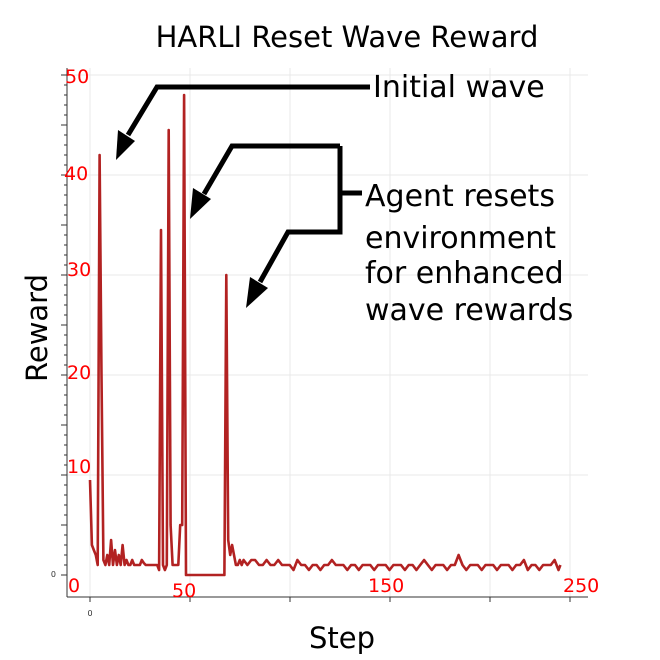 The width and height of the screenshot is (660, 660). What do you see at coordinates (89, 613) in the screenshot?
I see `x-tick-small-label: 0` at bounding box center [89, 613].